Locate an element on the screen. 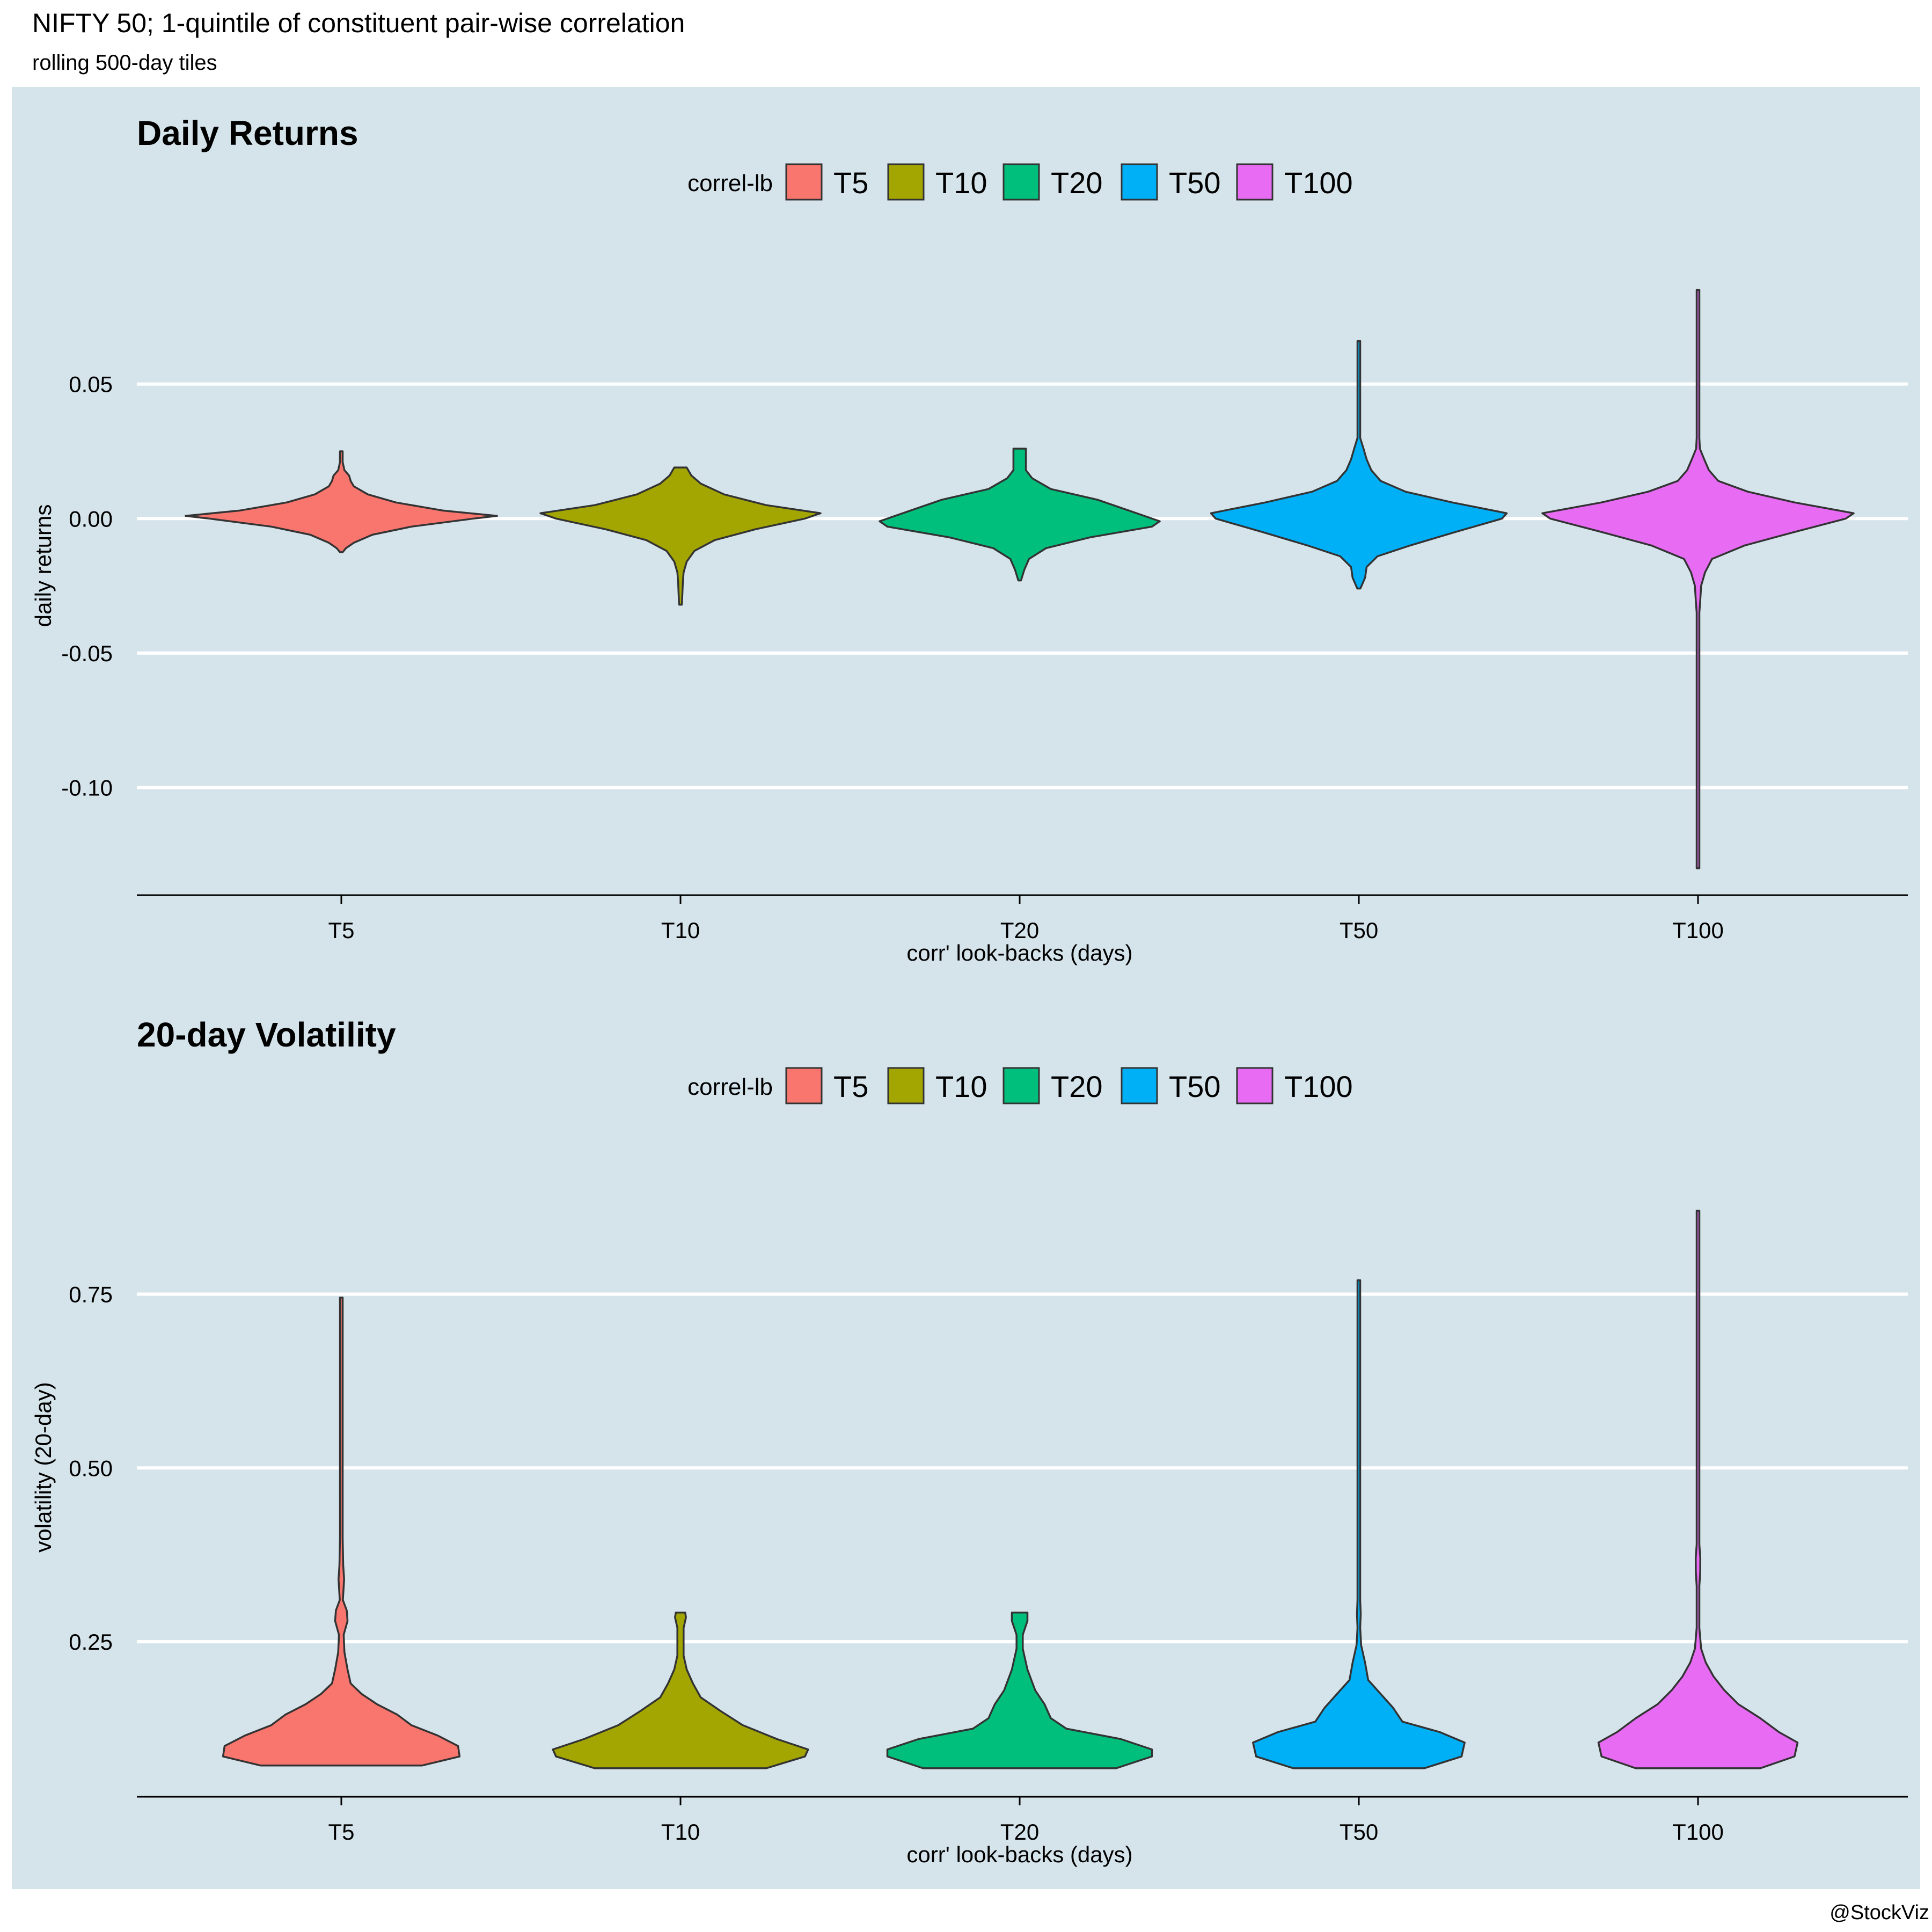  y-tick-label: 0.50 is located at coordinates (91, 1468).